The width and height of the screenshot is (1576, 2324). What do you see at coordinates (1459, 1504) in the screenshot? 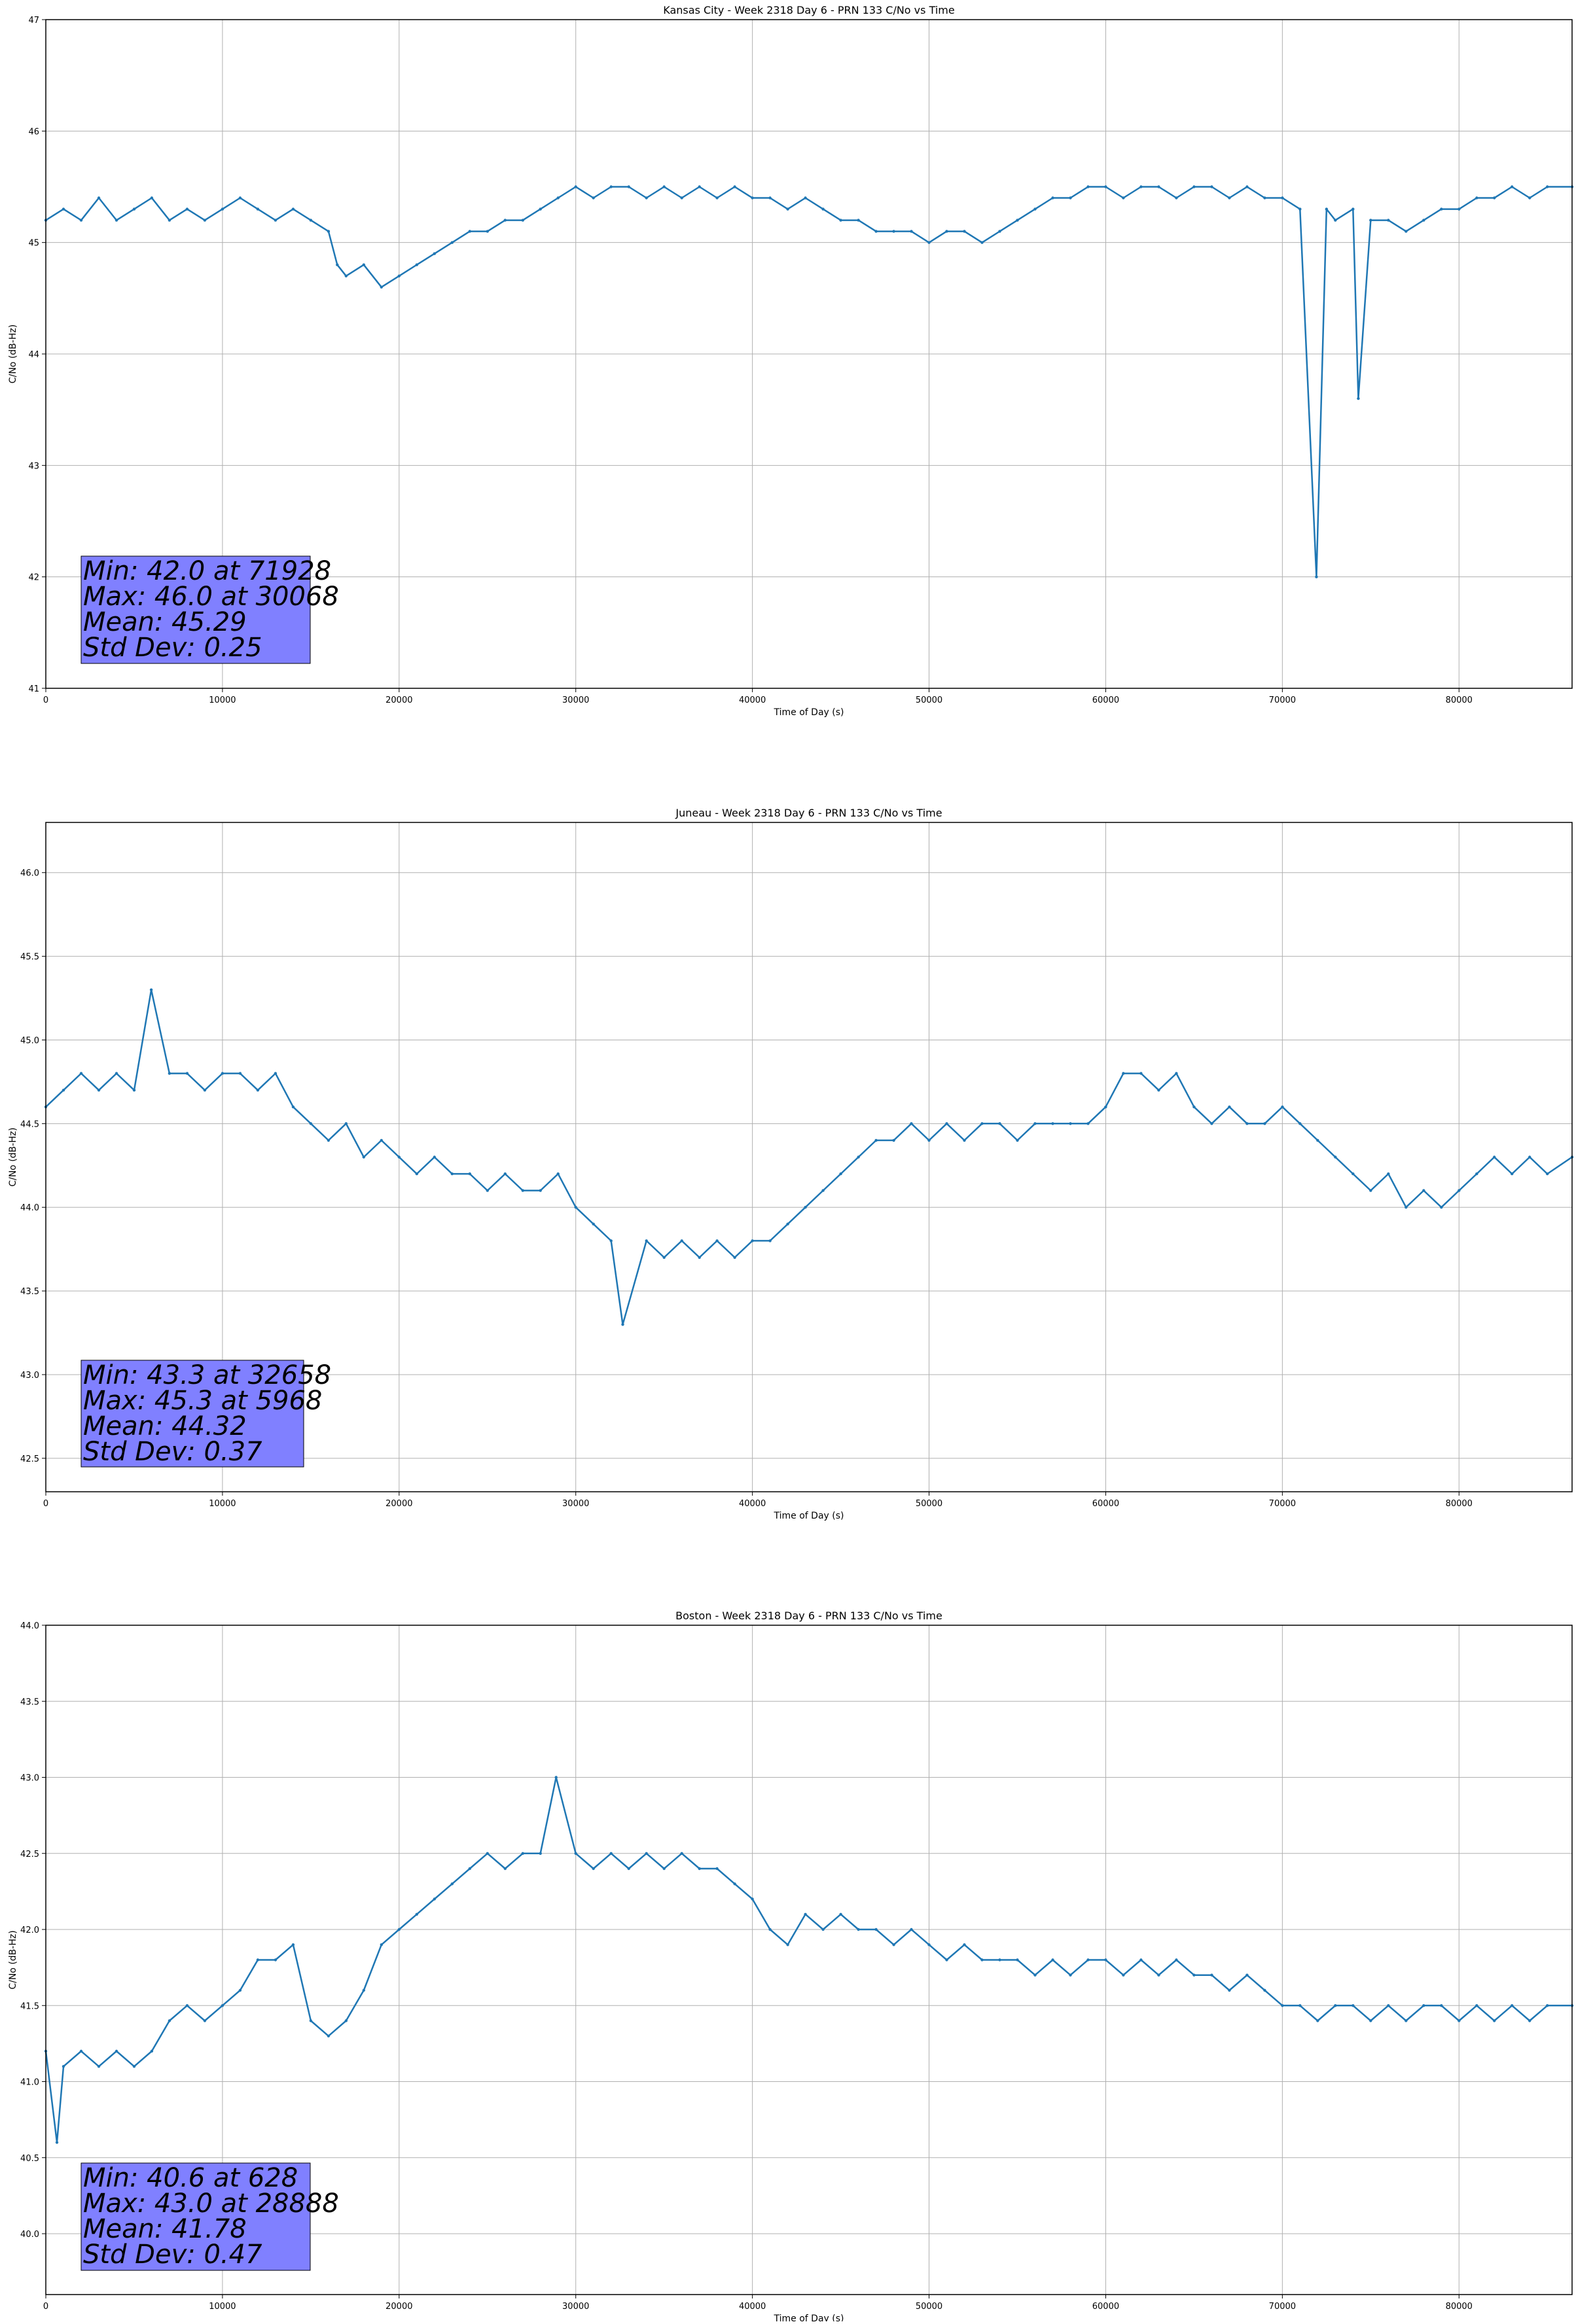
I see `x-tick-label: 80000` at bounding box center [1459, 1504].